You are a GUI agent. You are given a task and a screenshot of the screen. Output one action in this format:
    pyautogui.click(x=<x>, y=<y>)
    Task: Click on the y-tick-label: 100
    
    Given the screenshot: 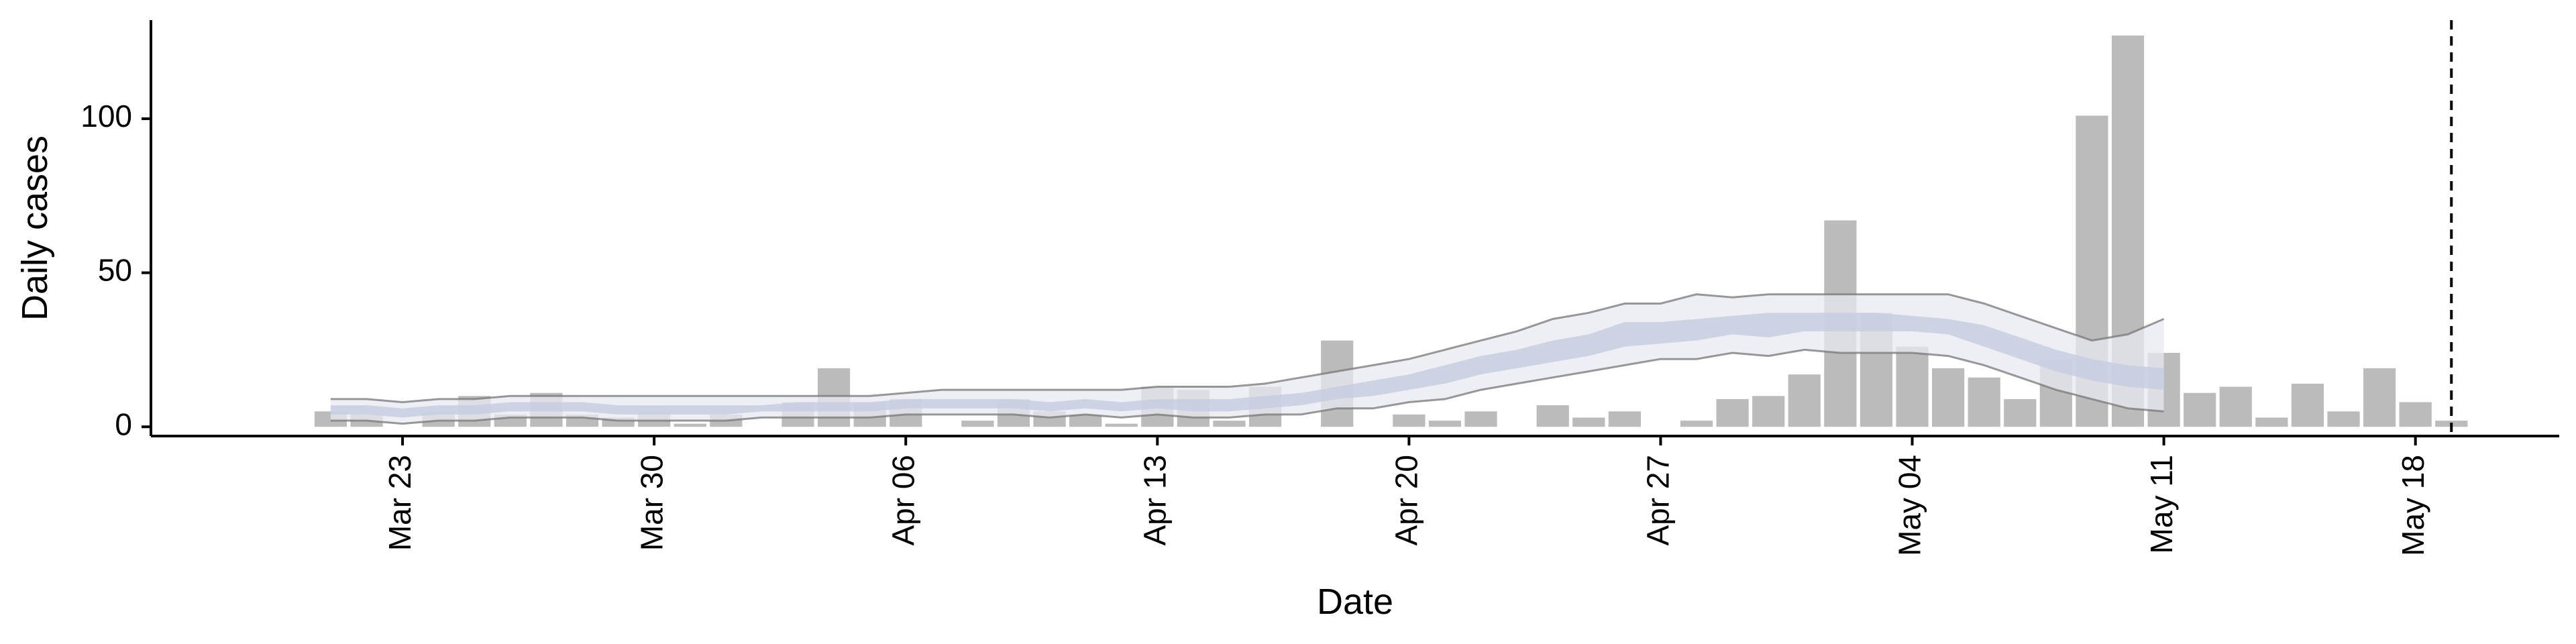 What is the action you would take?
    pyautogui.click(x=106, y=116)
    